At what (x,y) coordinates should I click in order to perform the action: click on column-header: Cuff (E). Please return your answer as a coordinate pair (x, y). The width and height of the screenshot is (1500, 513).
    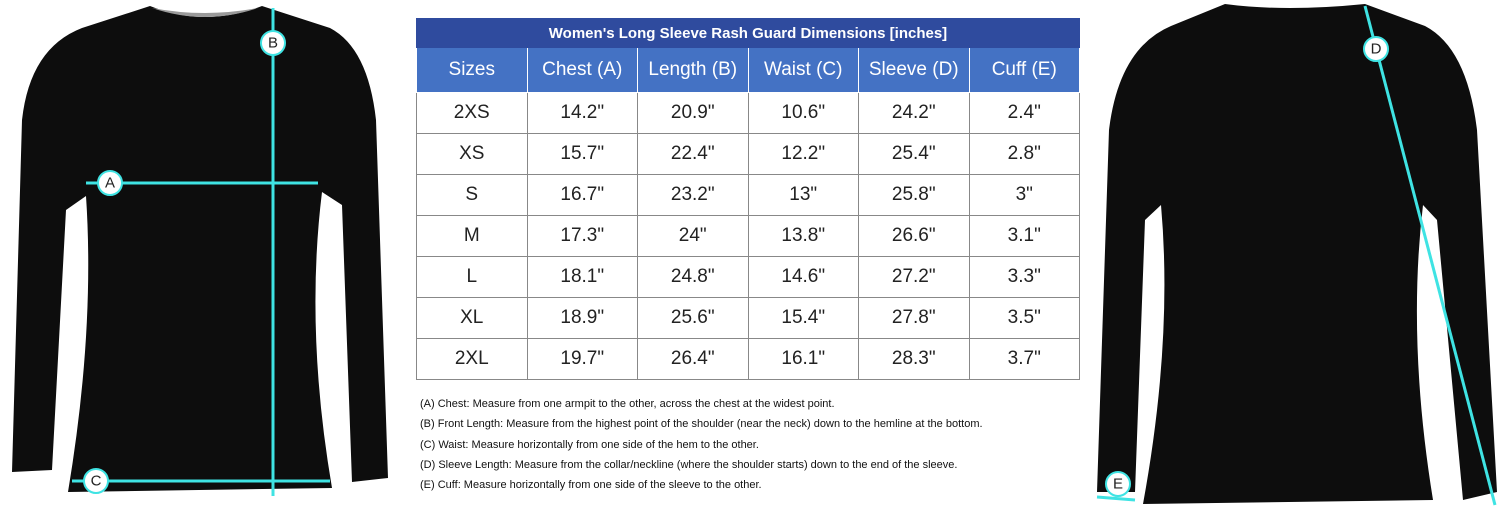
    Looking at the image, I should click on (1024, 70).